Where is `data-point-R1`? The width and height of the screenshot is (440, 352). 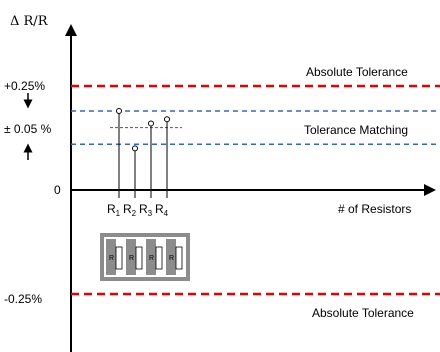 data-point-R1 is located at coordinates (119, 110).